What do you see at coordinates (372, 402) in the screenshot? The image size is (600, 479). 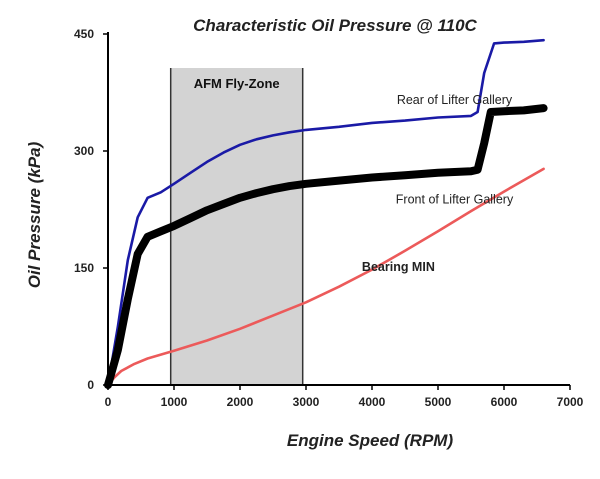 I see `x-tick-label: 4000` at bounding box center [372, 402].